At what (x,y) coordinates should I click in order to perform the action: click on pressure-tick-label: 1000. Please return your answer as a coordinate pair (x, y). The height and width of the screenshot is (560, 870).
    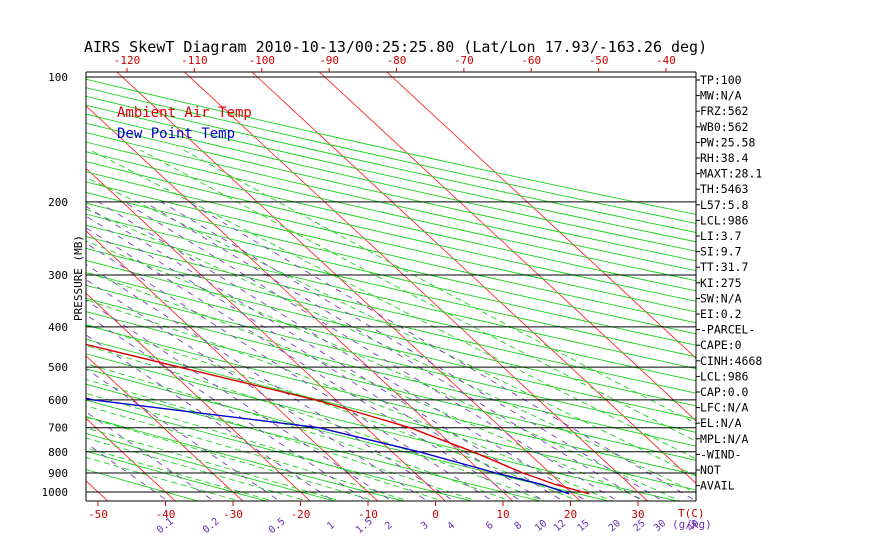
    Looking at the image, I should click on (55, 492).